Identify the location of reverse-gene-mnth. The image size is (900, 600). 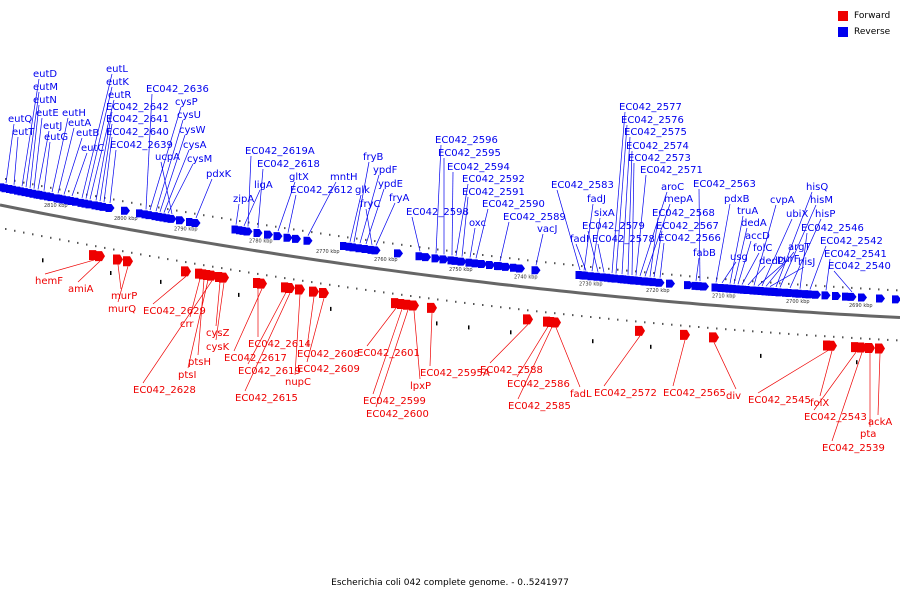
(308, 240).